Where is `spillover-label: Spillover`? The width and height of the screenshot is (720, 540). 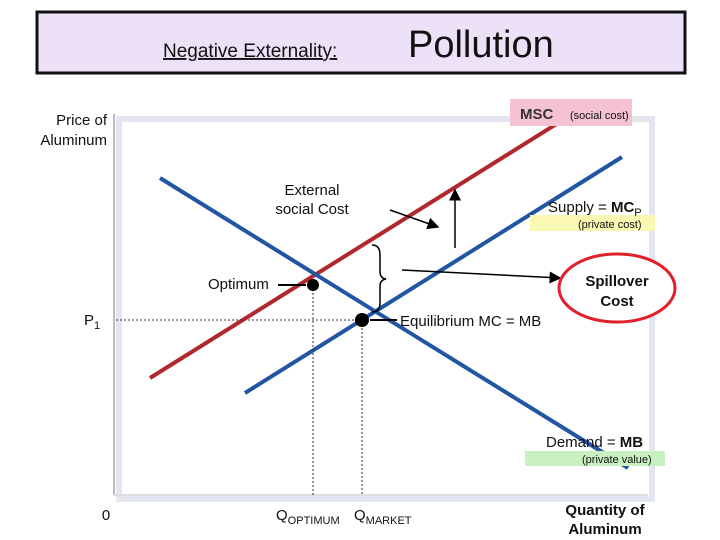 spillover-label: Spillover is located at coordinates (617, 281).